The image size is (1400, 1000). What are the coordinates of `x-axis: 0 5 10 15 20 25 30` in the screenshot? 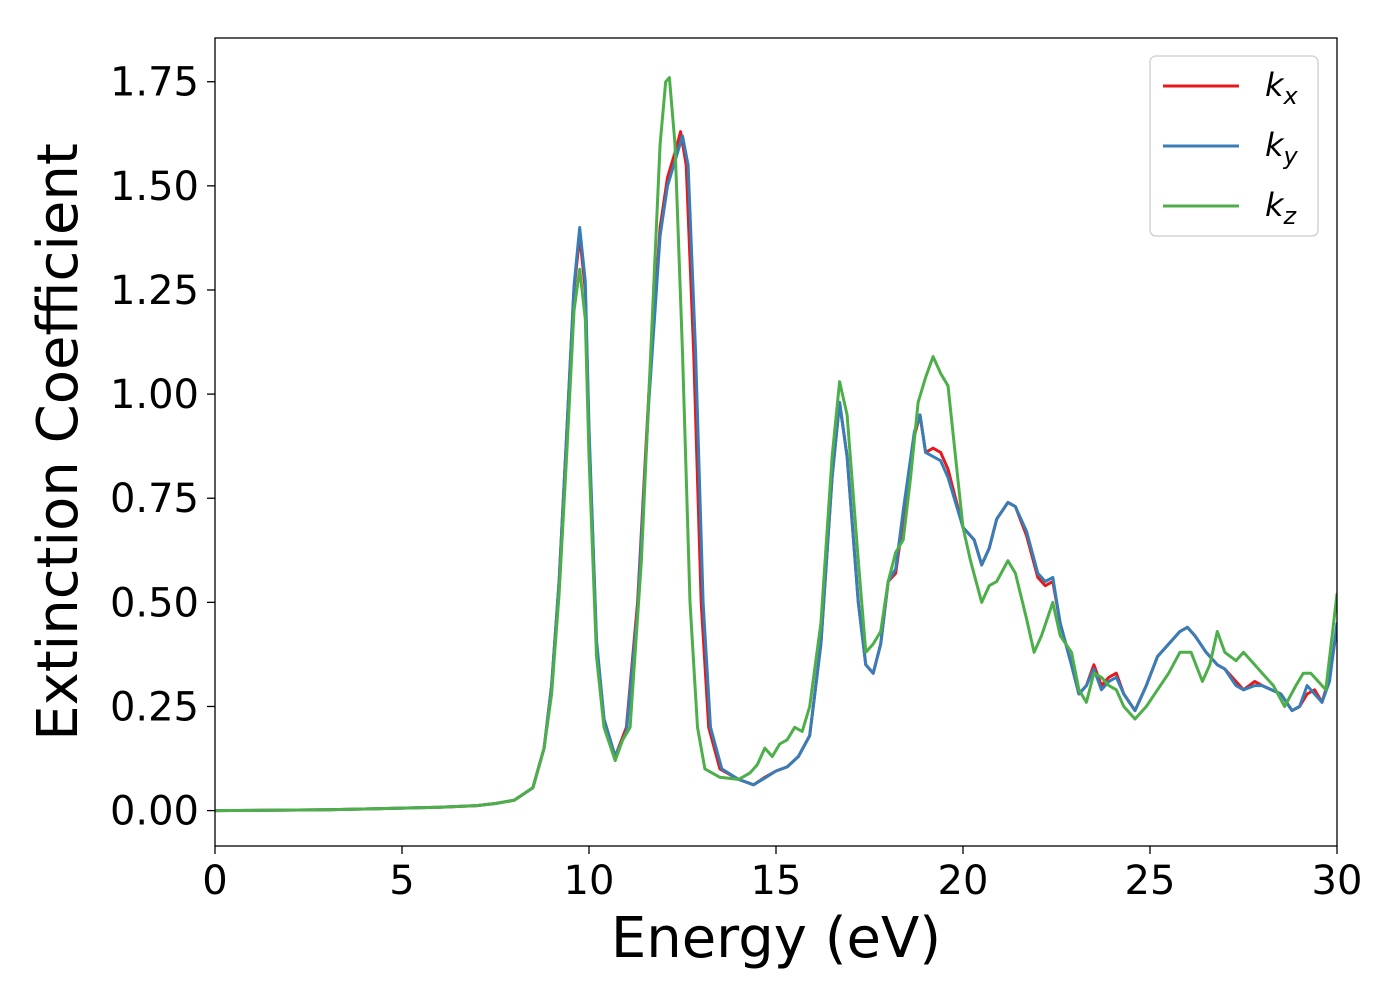 It's located at (782, 875).